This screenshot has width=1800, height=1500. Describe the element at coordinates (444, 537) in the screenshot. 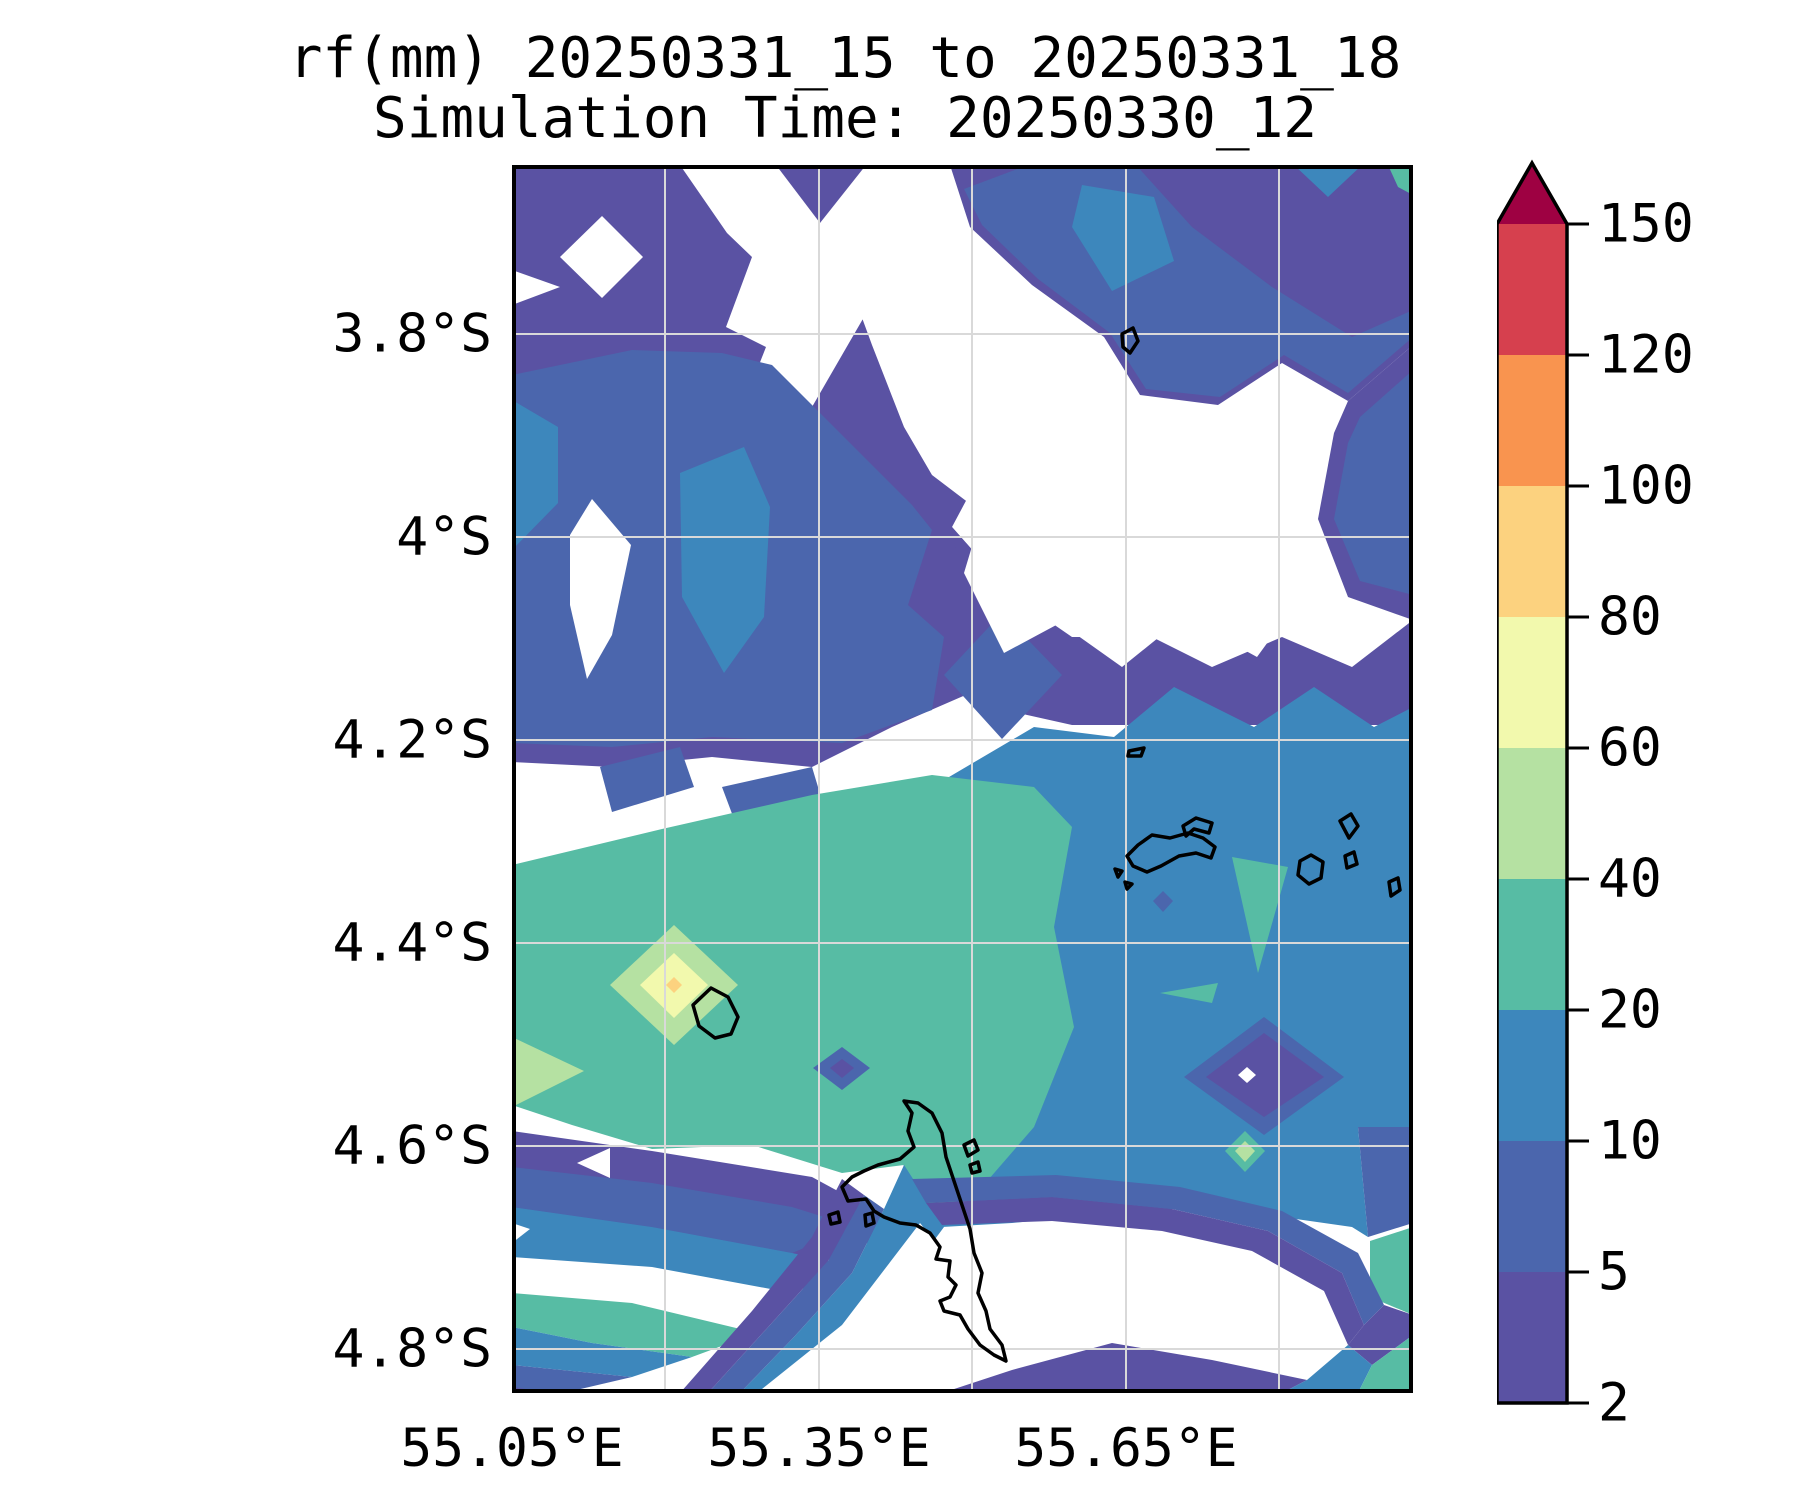

I see `y-tick-label-1: 4°S` at that location.